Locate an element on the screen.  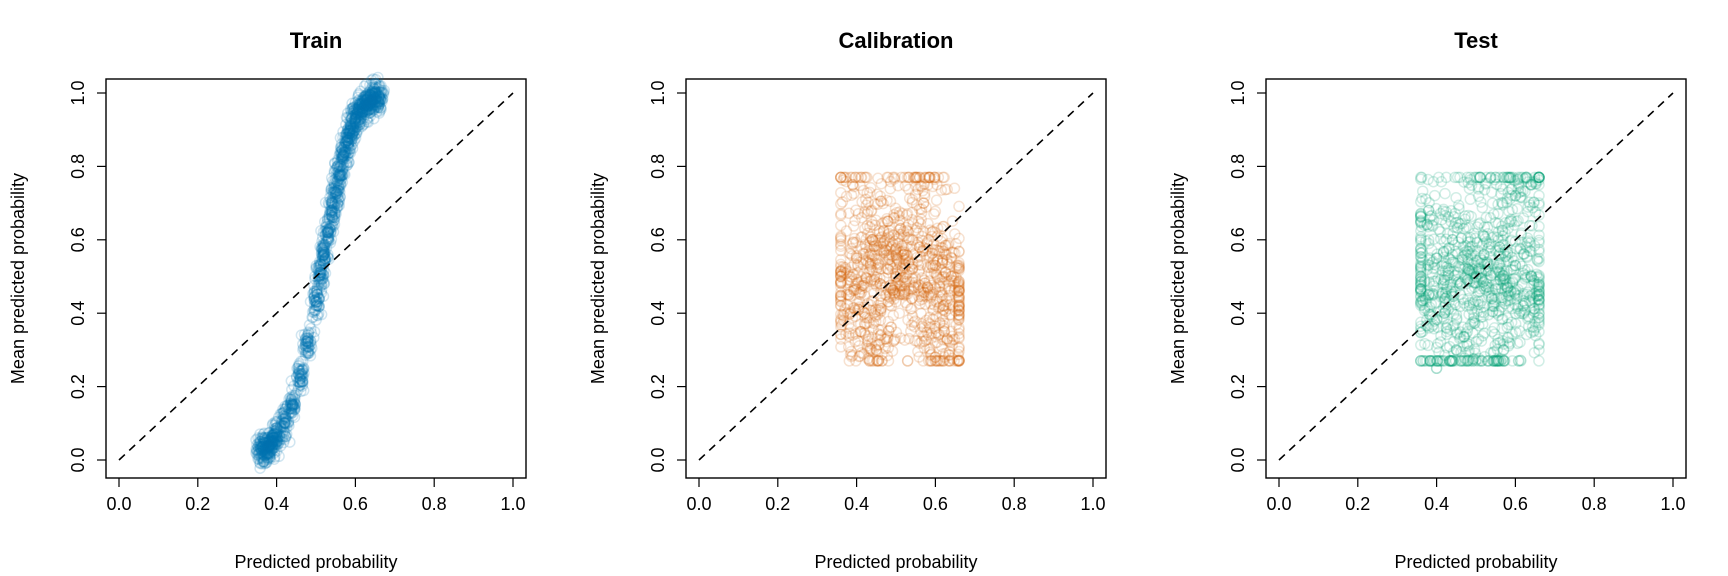
x-tick-label: 0.6 is located at coordinates (1515, 504).